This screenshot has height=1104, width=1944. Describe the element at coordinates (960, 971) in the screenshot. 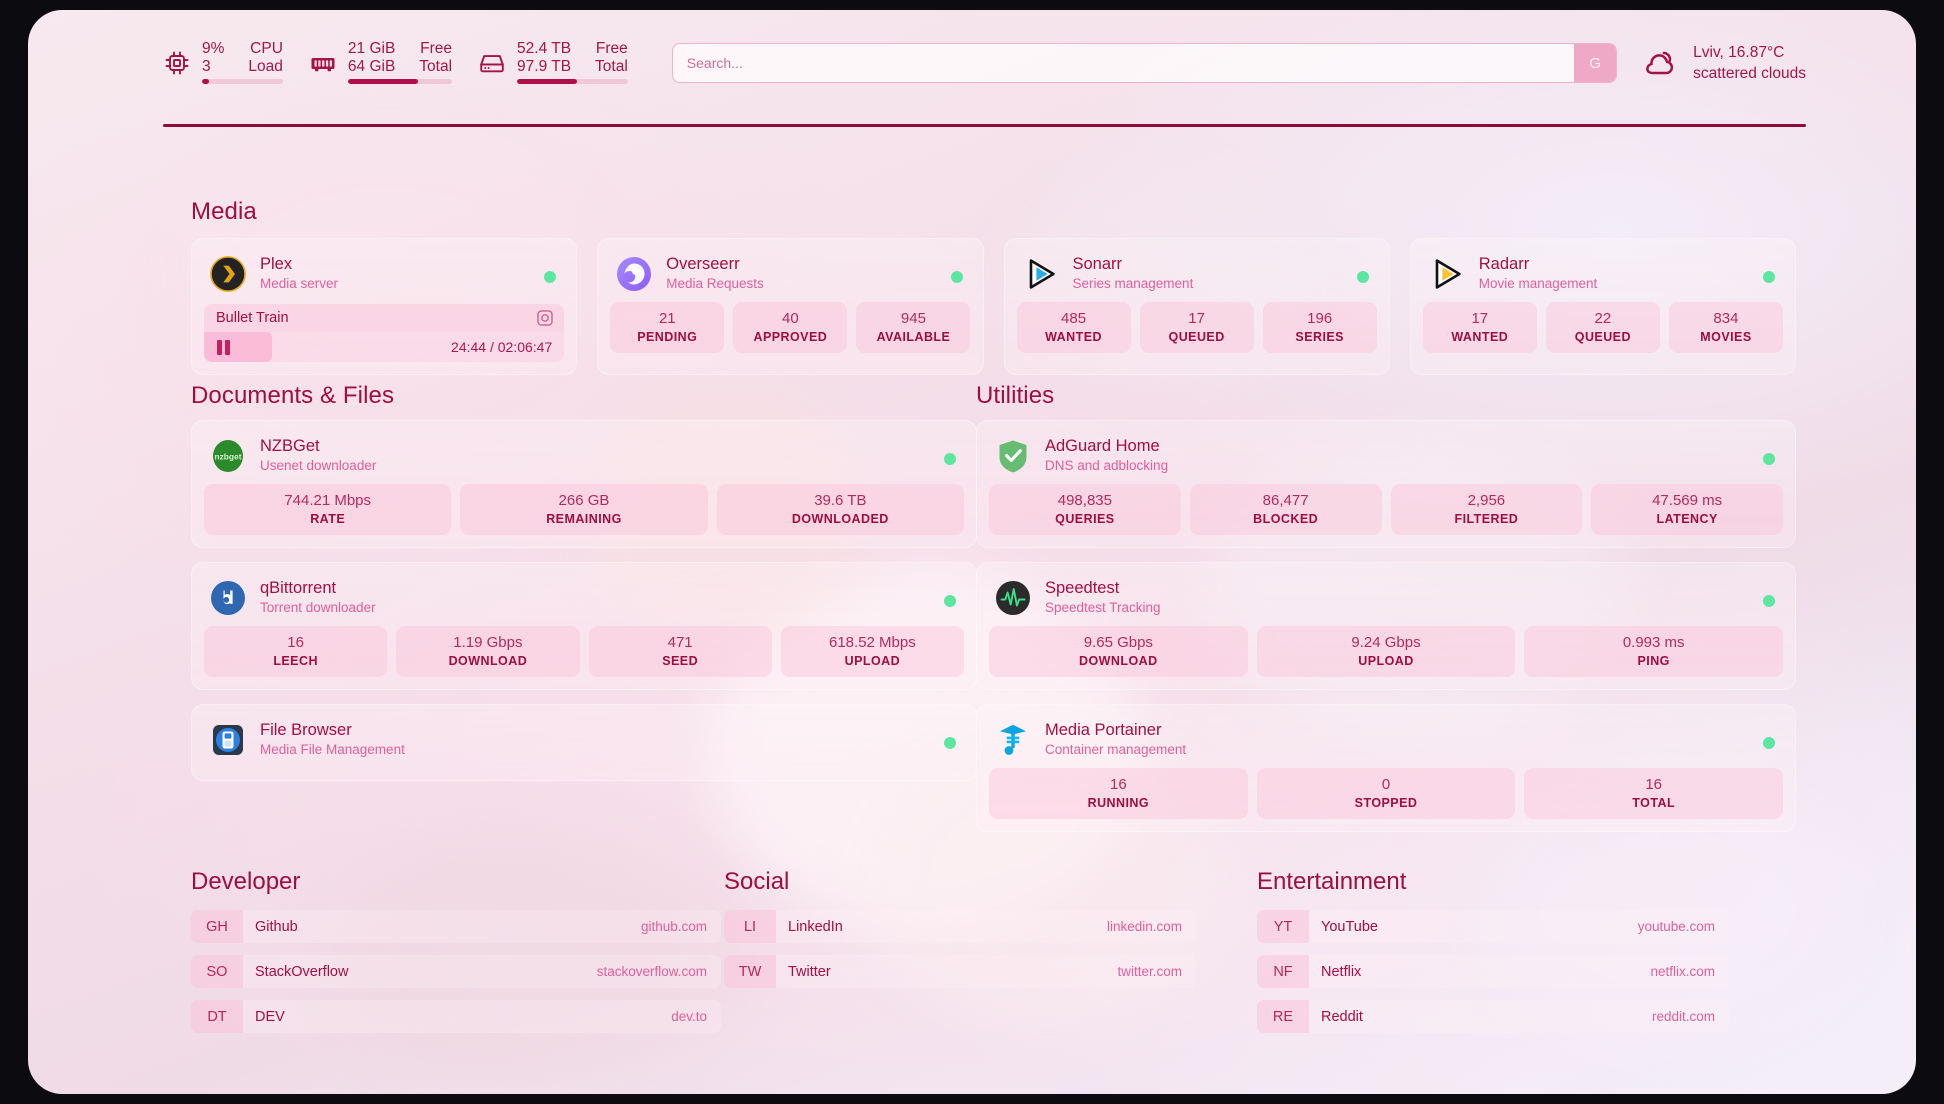

I see `bookmark-item: TW Twitter twitter.com` at that location.